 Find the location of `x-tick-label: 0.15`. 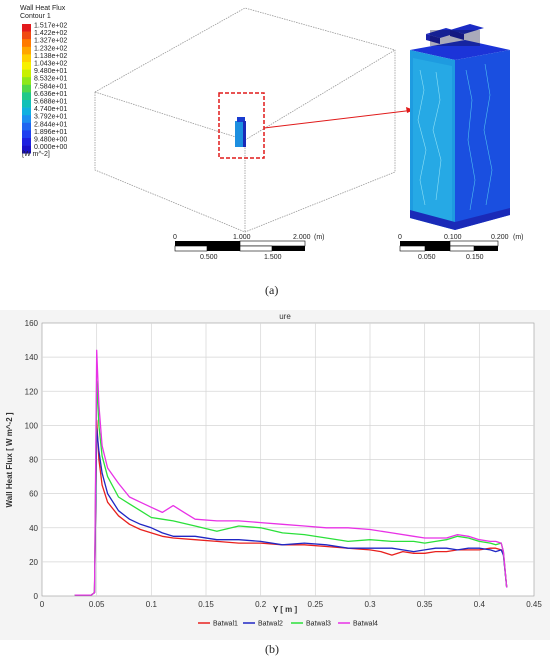

x-tick-label: 0.15 is located at coordinates (206, 604).